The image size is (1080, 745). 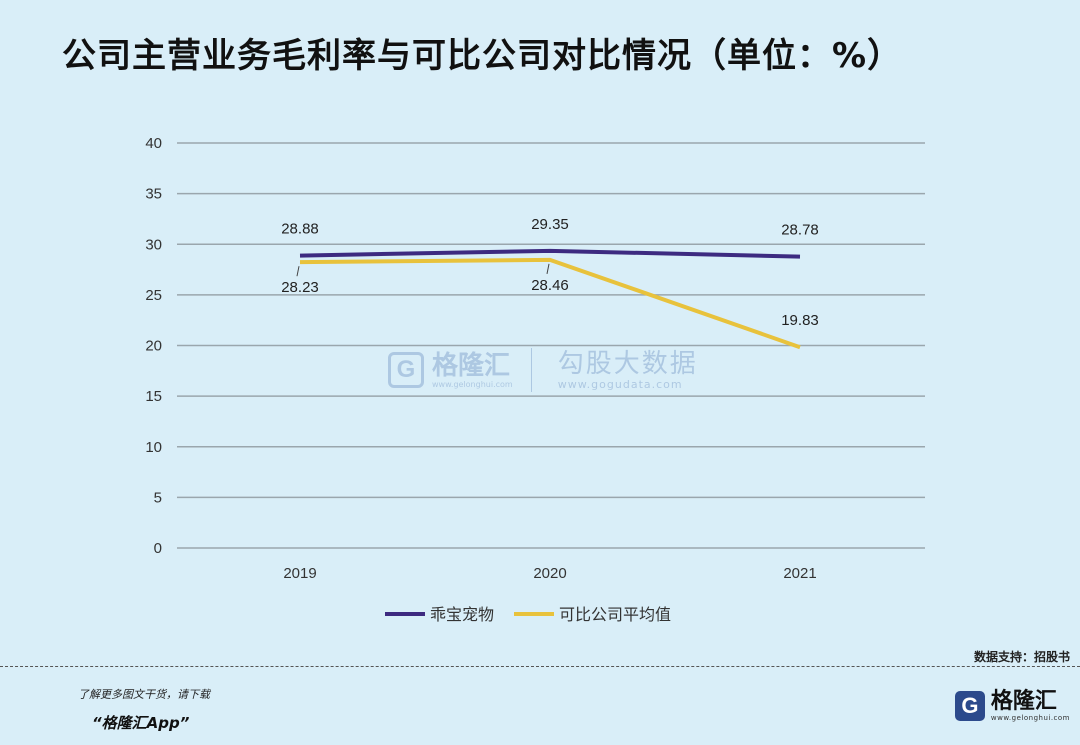 I want to click on x-tick-label: 2020, so click(x=549, y=573).